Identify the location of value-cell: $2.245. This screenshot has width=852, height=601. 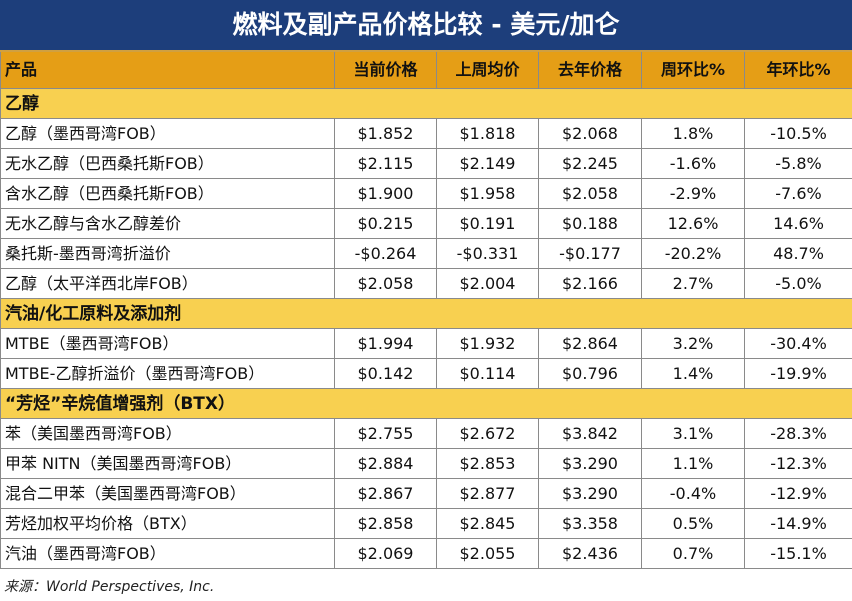
(590, 163).